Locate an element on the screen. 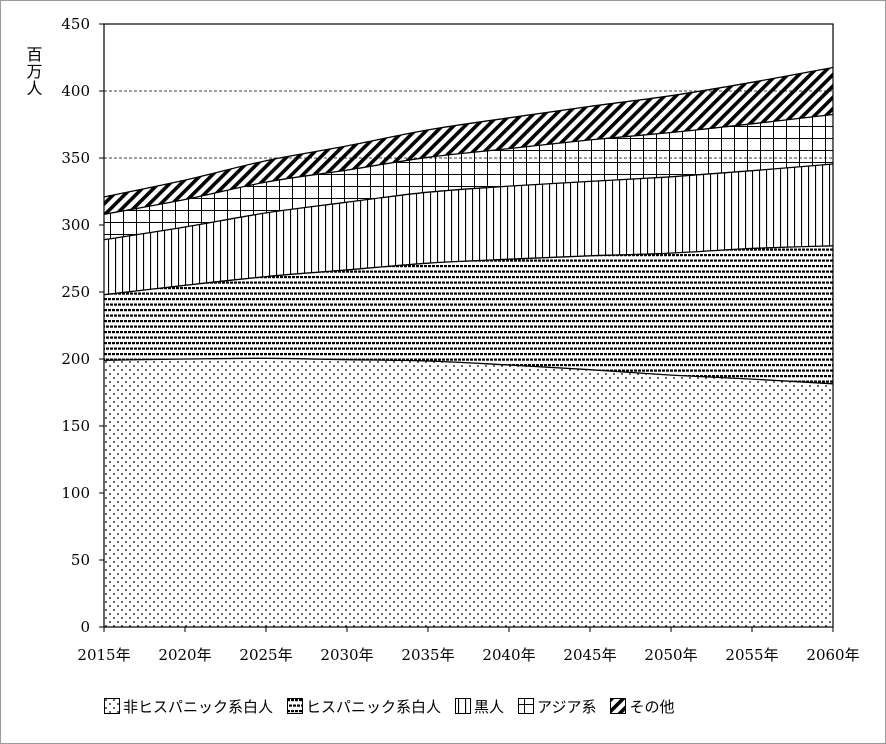 The width and height of the screenshot is (886, 744). legend-item-4: アジア系 is located at coordinates (557, 706).